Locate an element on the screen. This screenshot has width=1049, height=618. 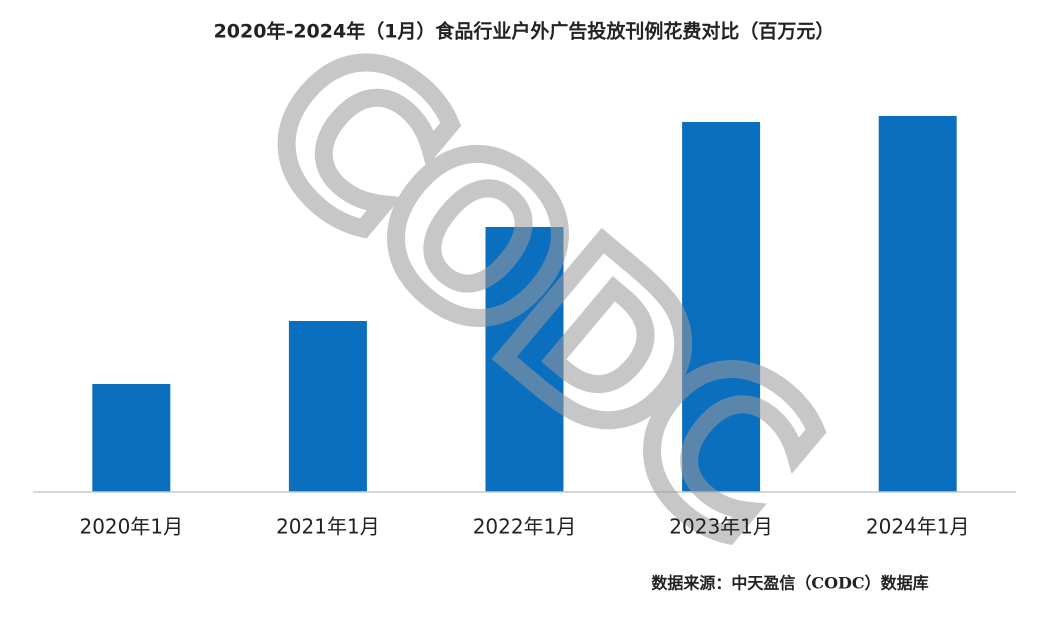
x-tick-label: 2021年1月 is located at coordinates (328, 527).